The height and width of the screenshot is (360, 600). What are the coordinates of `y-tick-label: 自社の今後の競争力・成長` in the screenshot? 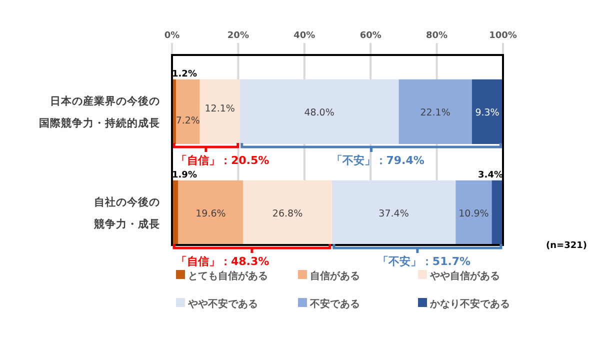 It's located at (126, 213).